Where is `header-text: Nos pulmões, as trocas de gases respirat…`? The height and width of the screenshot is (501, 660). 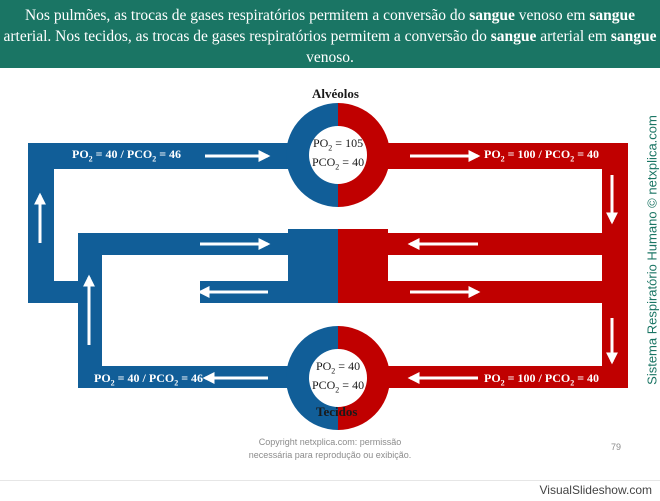 header-text: Nos pulmões, as trocas de gases respirat… is located at coordinates (247, 15).